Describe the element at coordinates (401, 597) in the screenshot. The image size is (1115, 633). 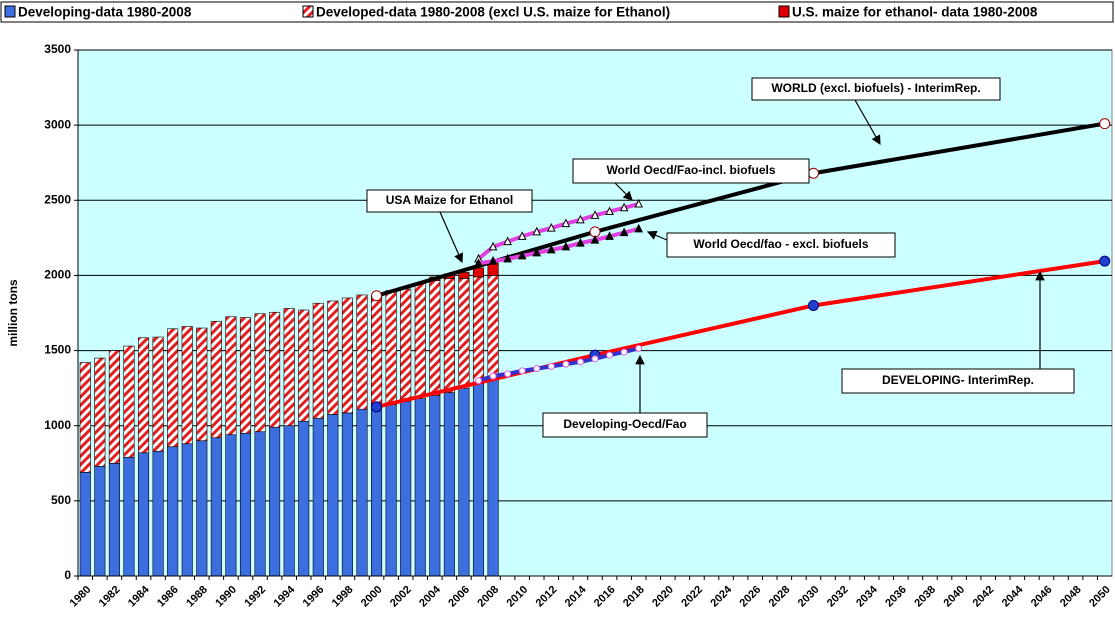
I see `x-tick-label: 2002` at that location.